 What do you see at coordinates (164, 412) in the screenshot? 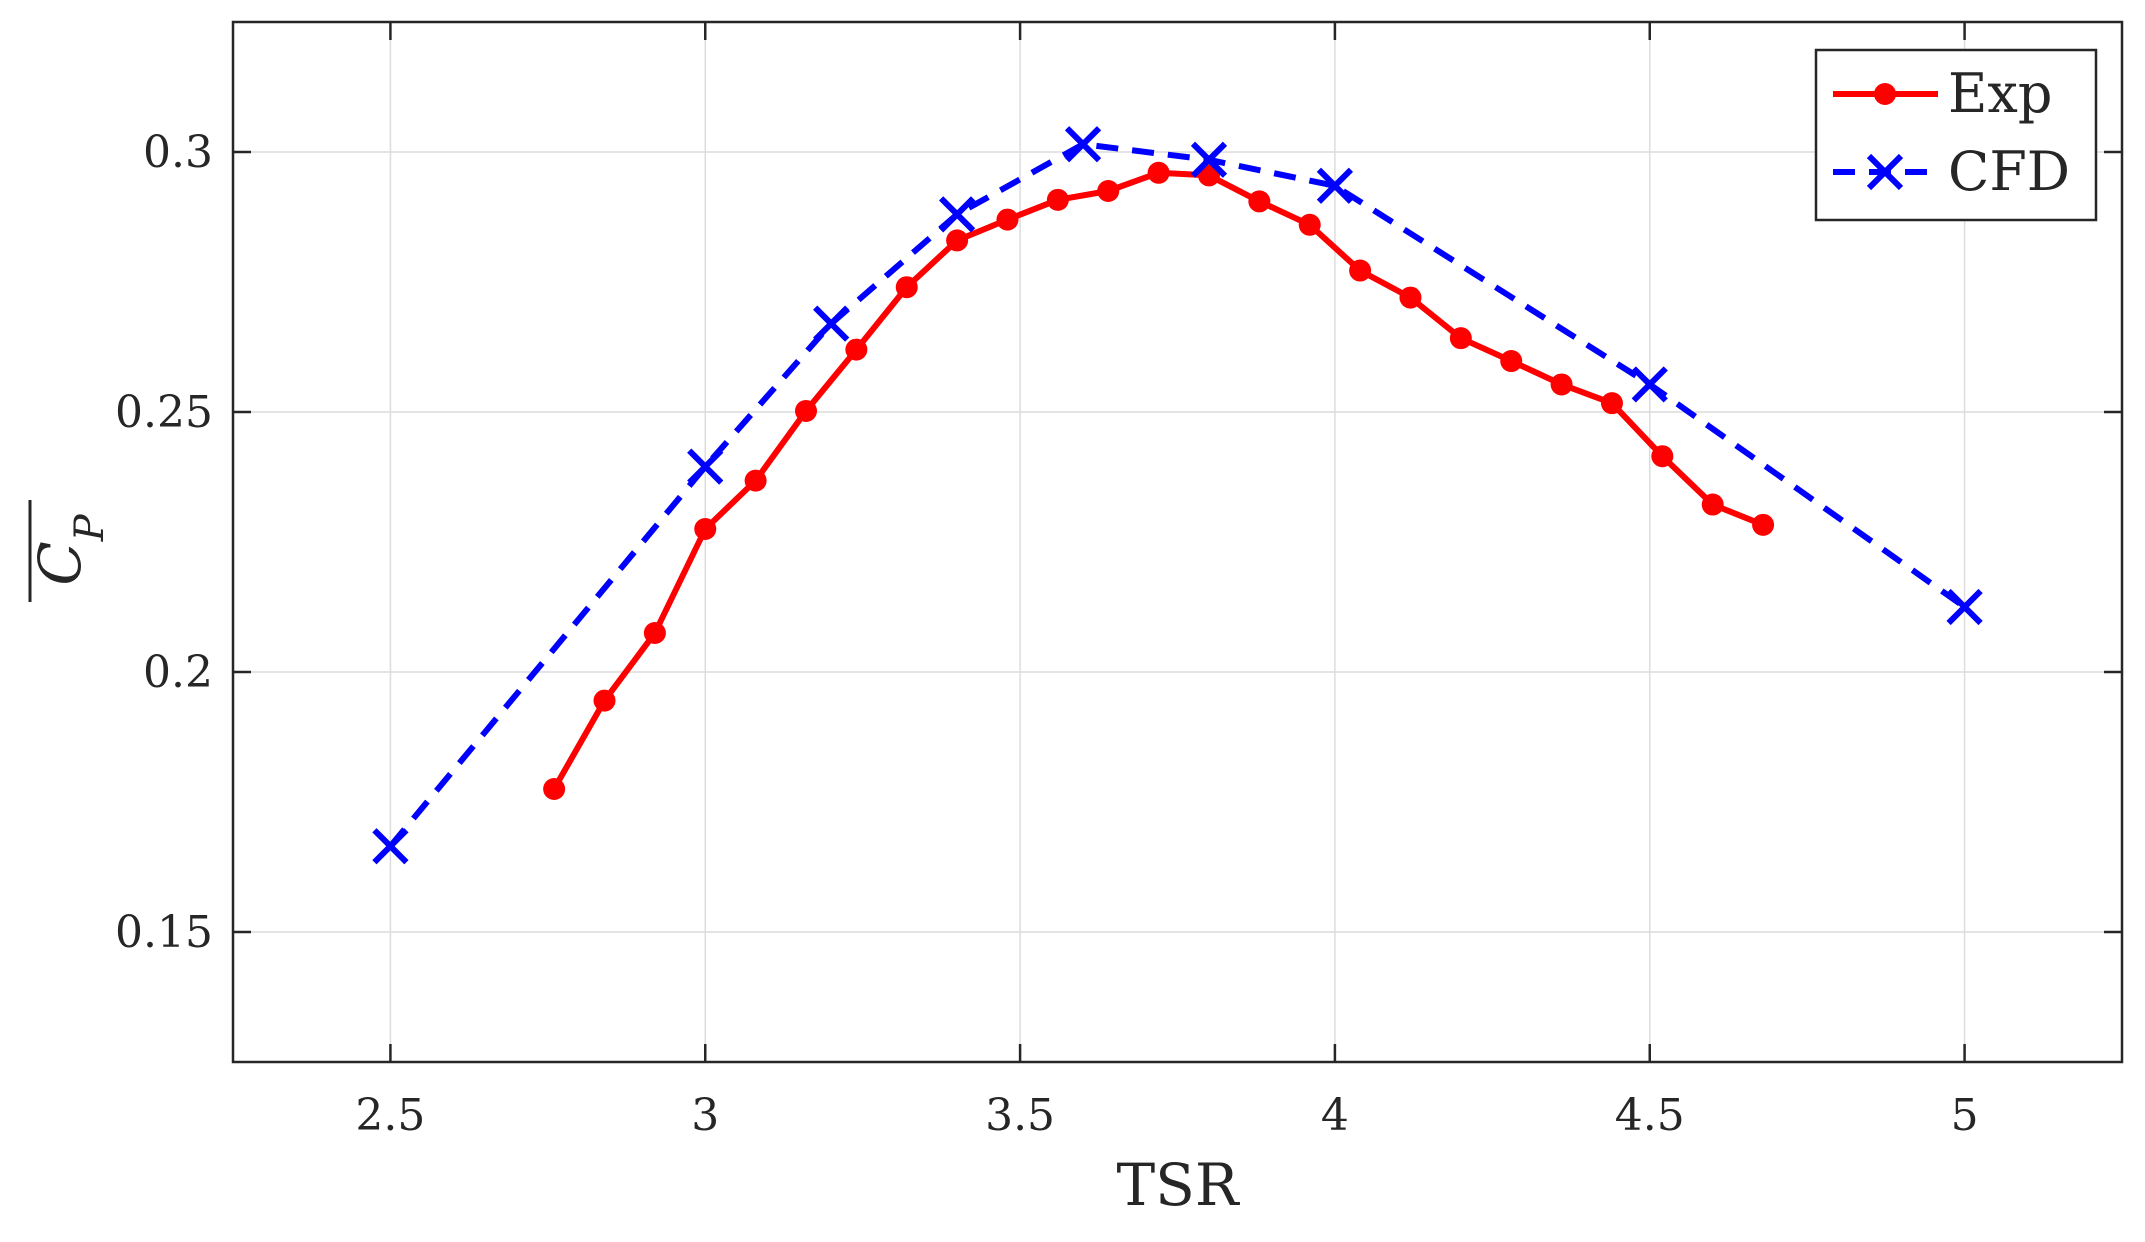
I see `y-tick-label: 0.25` at bounding box center [164, 412].